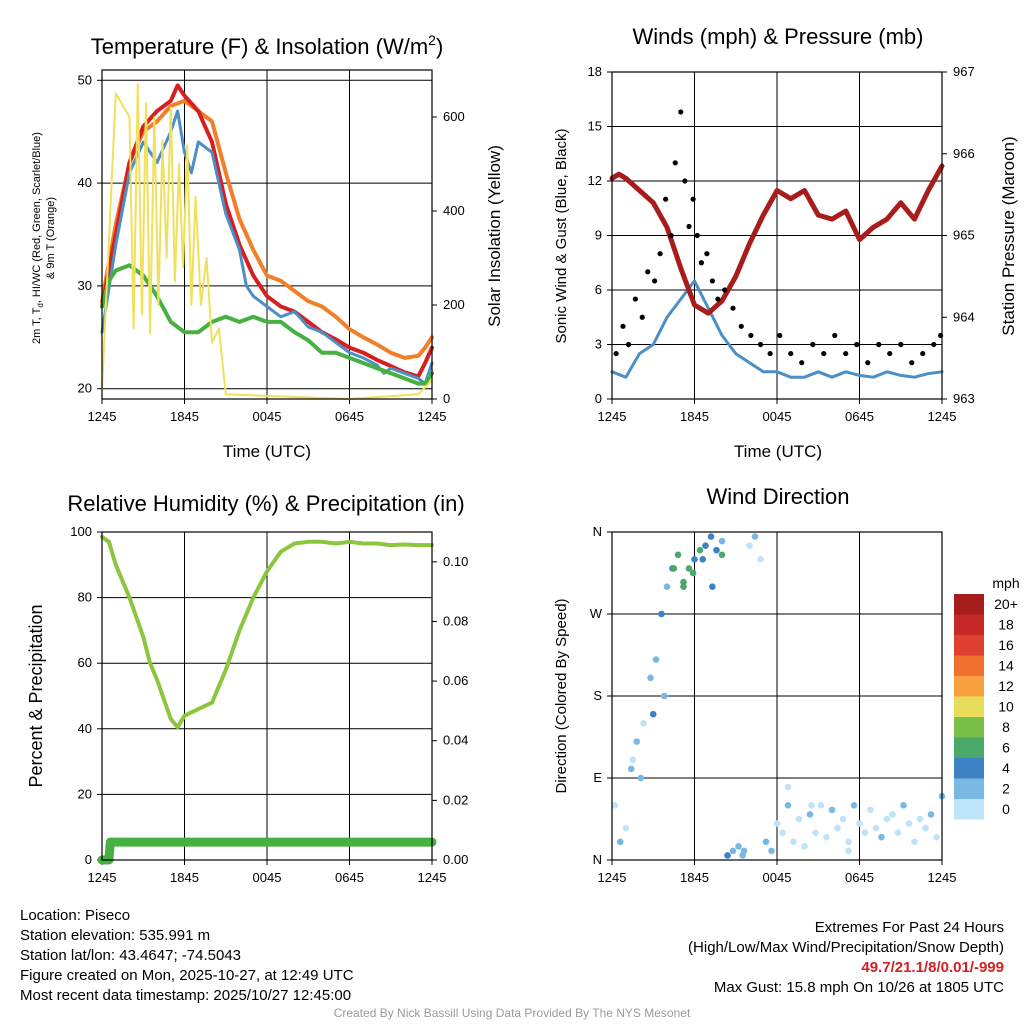  Describe the element at coordinates (1005, 583) in the screenshot. I see `legend-title: mph` at that location.